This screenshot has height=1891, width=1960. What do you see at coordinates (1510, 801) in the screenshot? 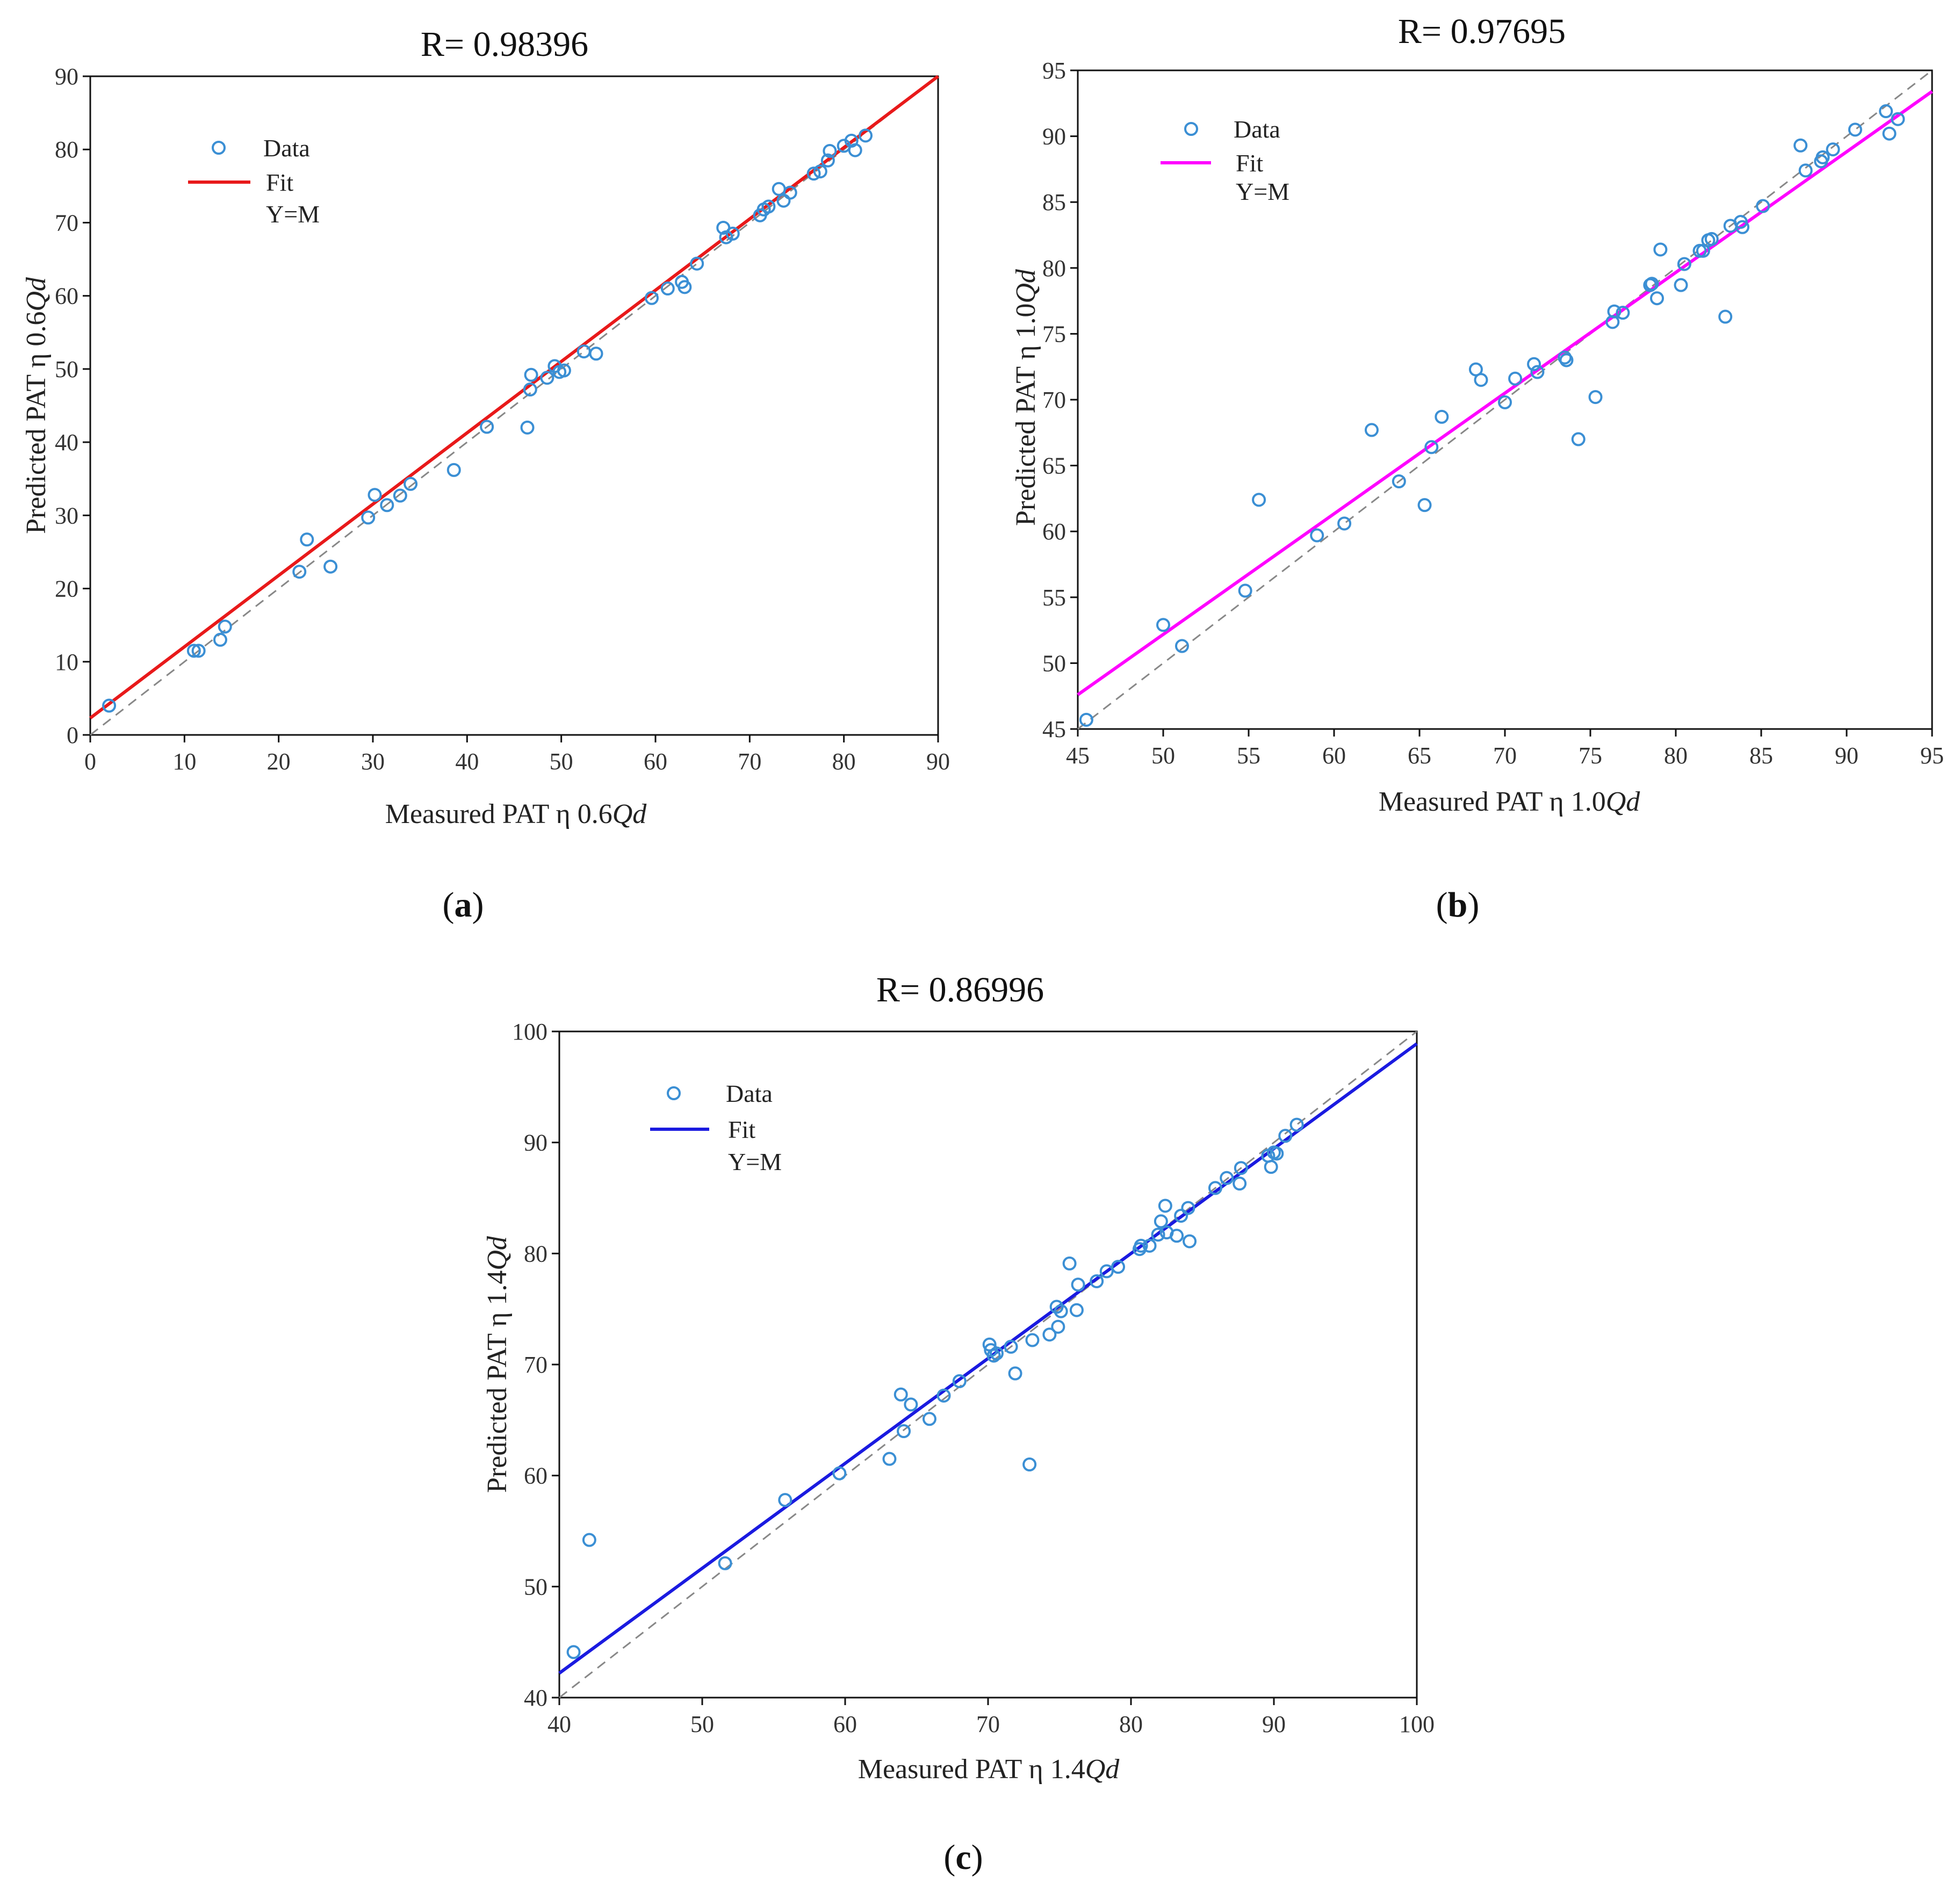
I see `x-axis-label: Measured PAT η 1.0Qd` at bounding box center [1510, 801].